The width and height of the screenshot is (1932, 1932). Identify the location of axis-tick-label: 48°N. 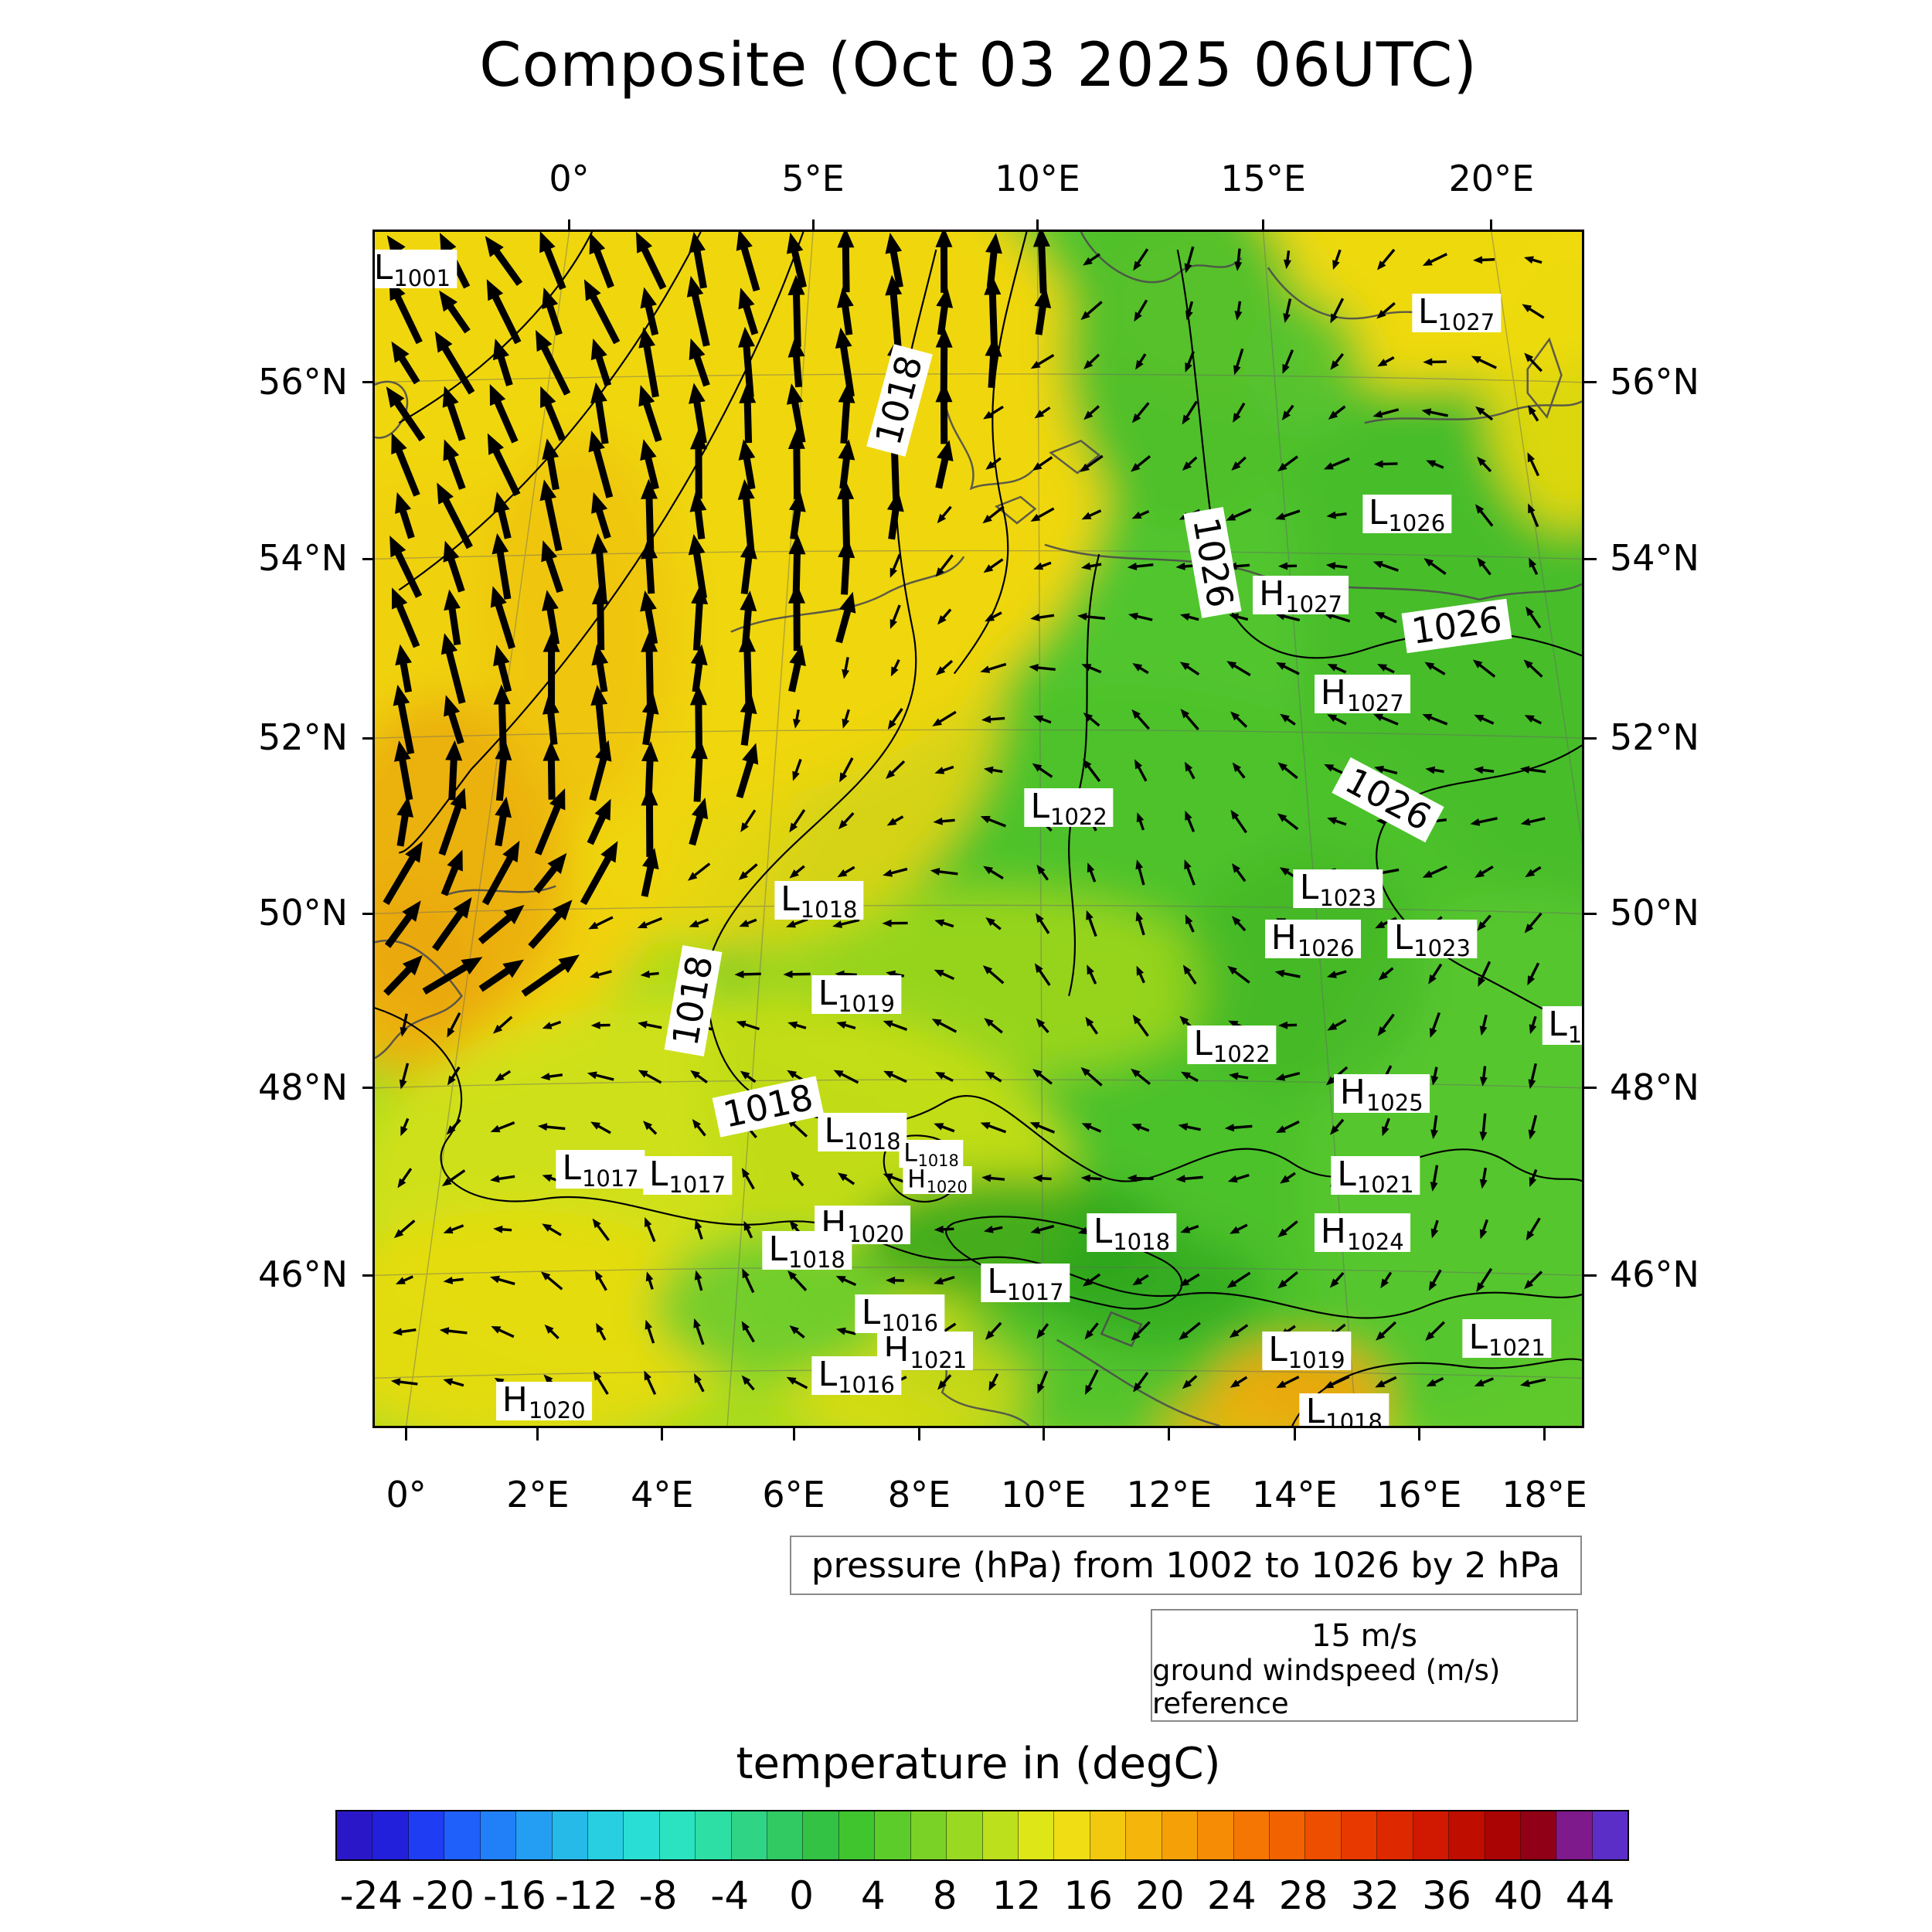
(1655, 1087).